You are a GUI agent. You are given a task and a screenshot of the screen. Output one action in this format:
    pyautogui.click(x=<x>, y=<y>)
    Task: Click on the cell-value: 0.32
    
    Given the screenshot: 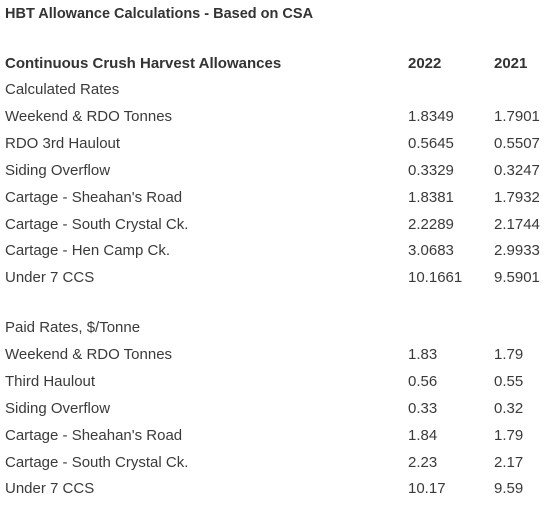 What is the action you would take?
    pyautogui.click(x=509, y=408)
    